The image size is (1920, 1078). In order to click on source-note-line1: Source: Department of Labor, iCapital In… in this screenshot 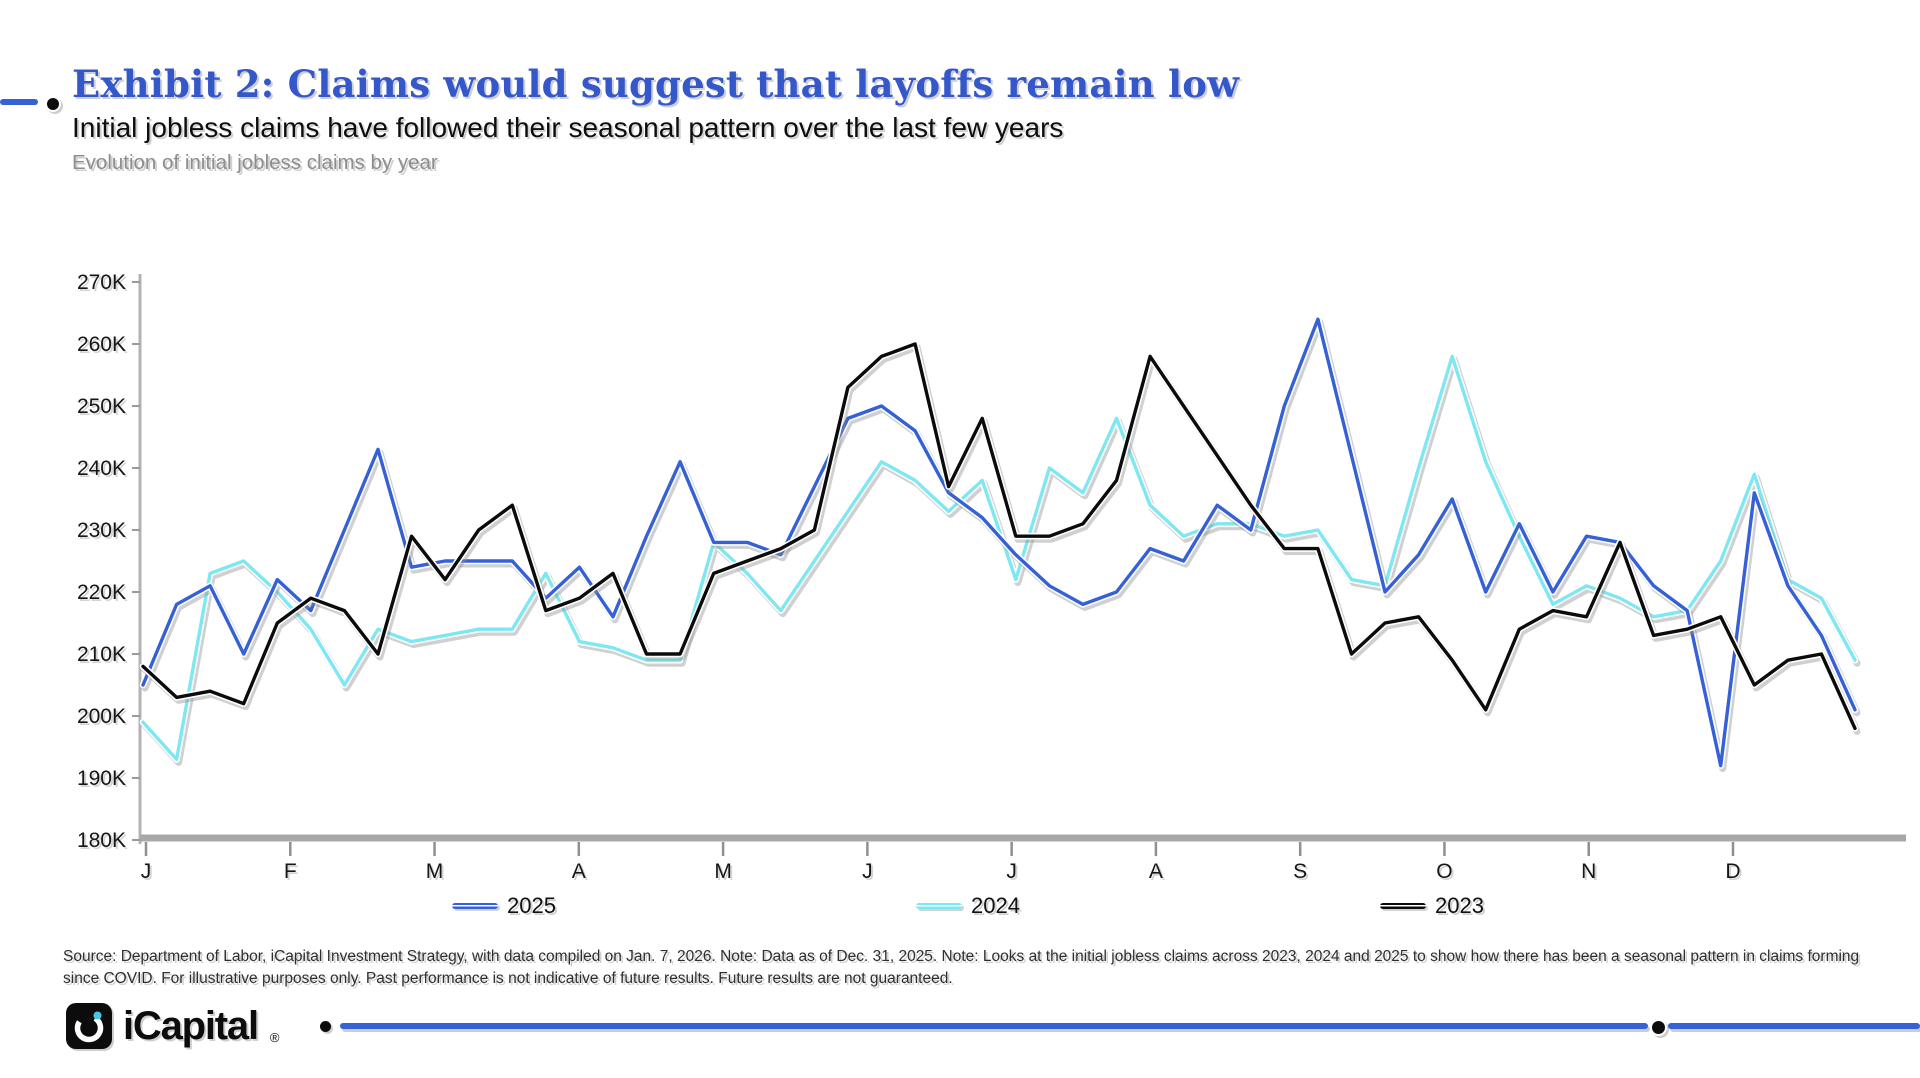, I will do `click(961, 956)`.